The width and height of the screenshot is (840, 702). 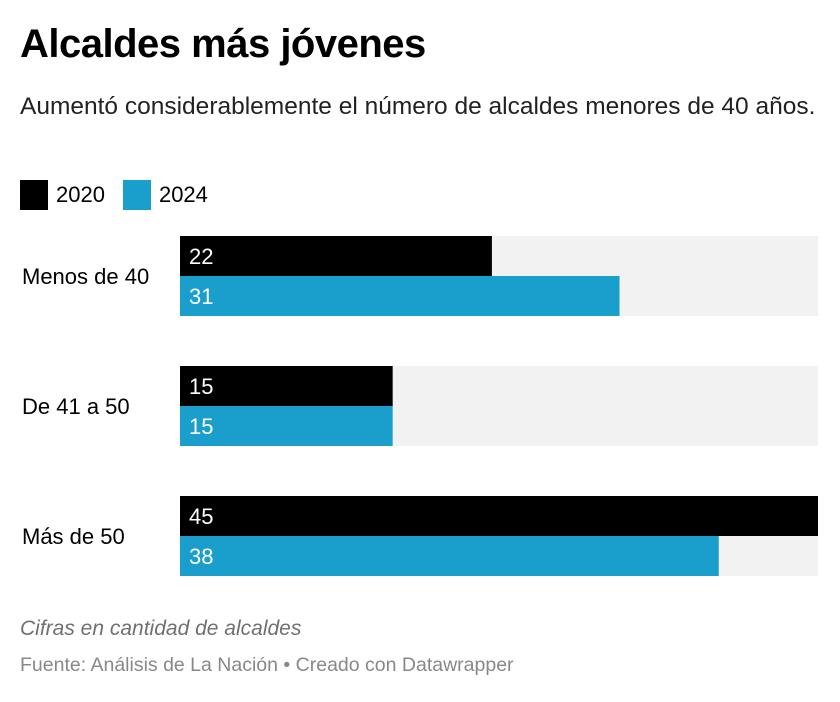 What do you see at coordinates (161, 628) in the screenshot?
I see `chart-notes: Cifras en cantidad de alcaldes` at bounding box center [161, 628].